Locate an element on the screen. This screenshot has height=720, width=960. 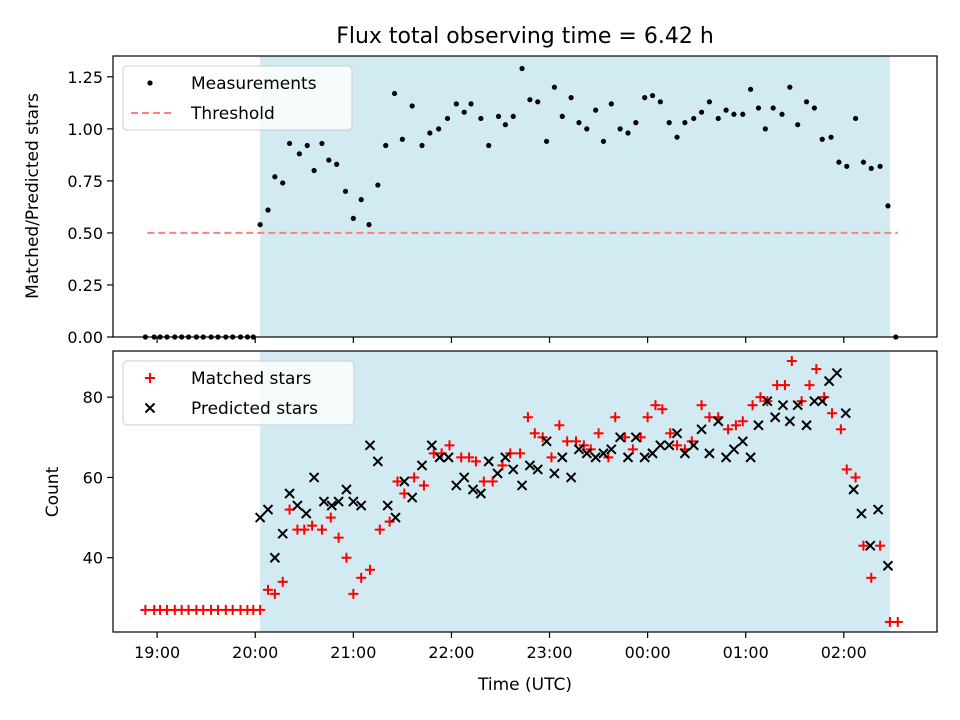
y-tick-label: 0.00 is located at coordinates (85, 337).